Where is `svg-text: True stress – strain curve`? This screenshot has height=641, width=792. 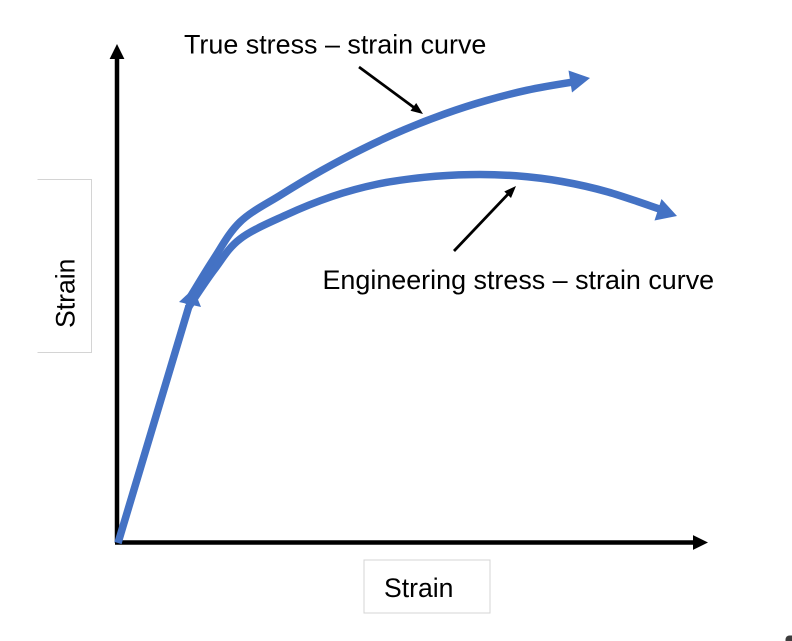
svg-text: True stress – strain curve is located at coordinates (335, 45).